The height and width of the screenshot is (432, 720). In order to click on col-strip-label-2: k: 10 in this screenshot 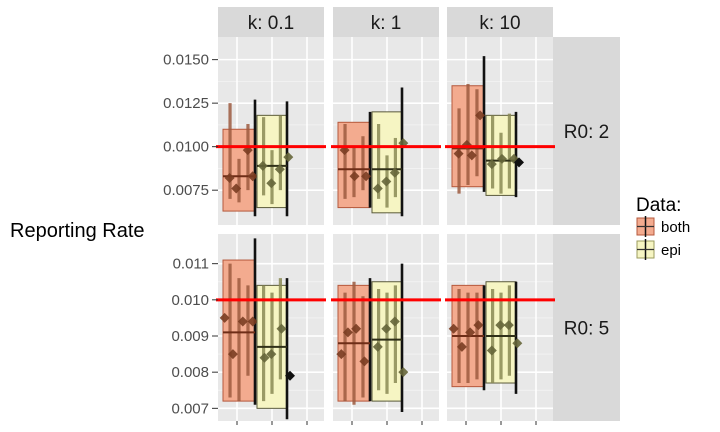, I will do `click(499, 23)`.